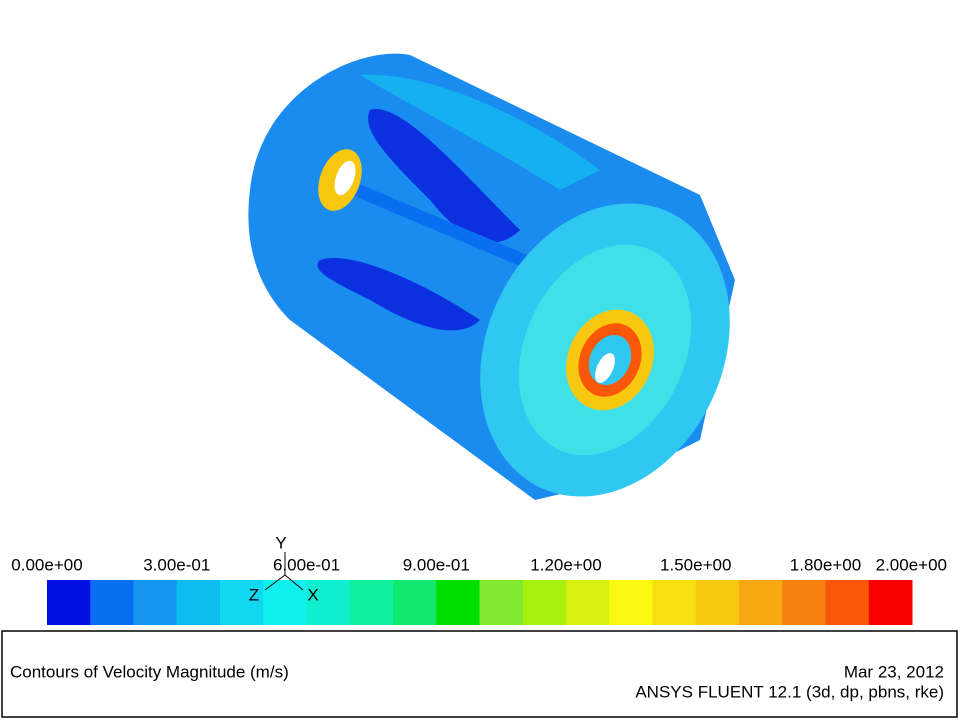 The image size is (960, 725). I want to click on shell-highlight, so click(480, 132).